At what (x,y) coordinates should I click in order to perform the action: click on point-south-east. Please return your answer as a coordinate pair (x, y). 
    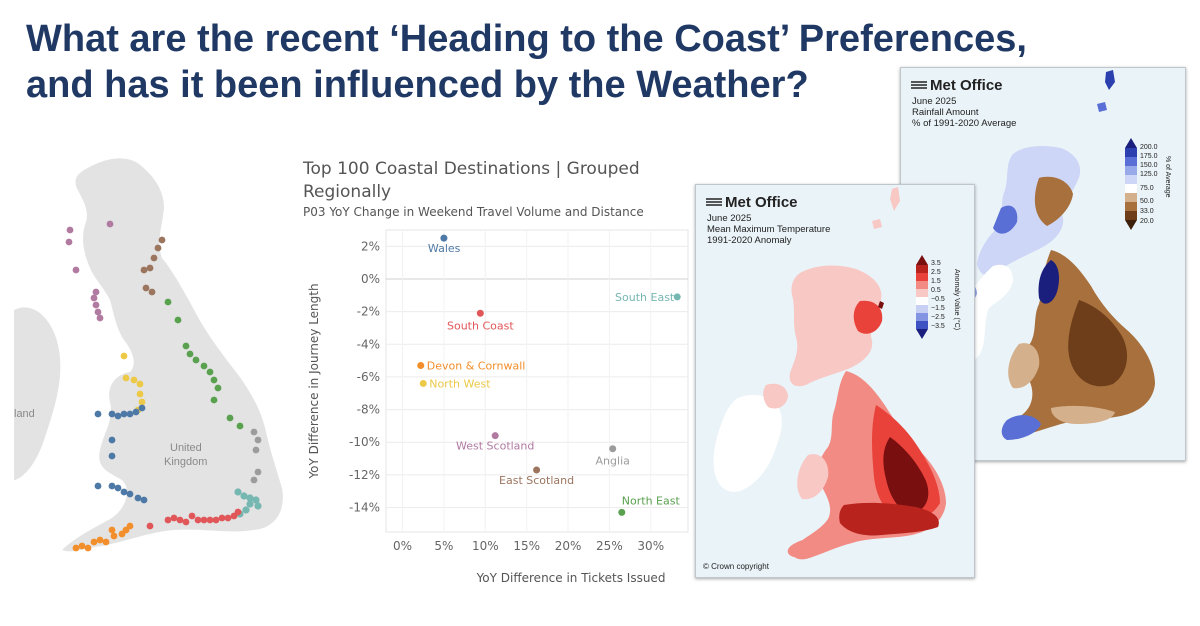
    Looking at the image, I should click on (677, 297).